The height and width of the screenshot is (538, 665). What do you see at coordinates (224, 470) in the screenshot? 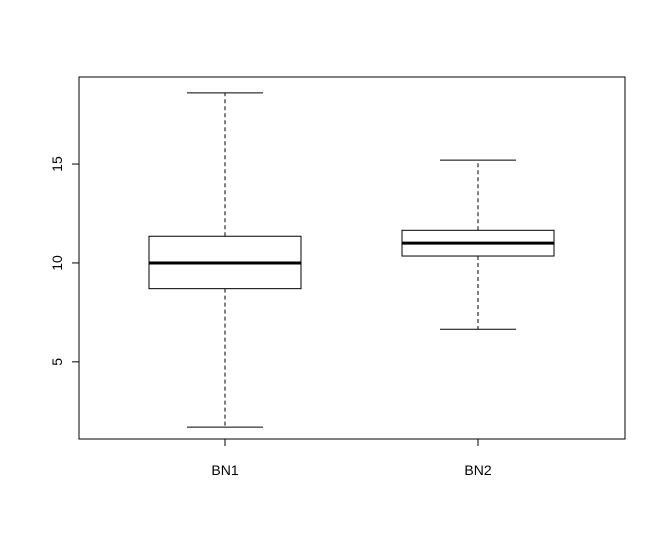
I see `x-tick-label-bn1: BN1` at bounding box center [224, 470].